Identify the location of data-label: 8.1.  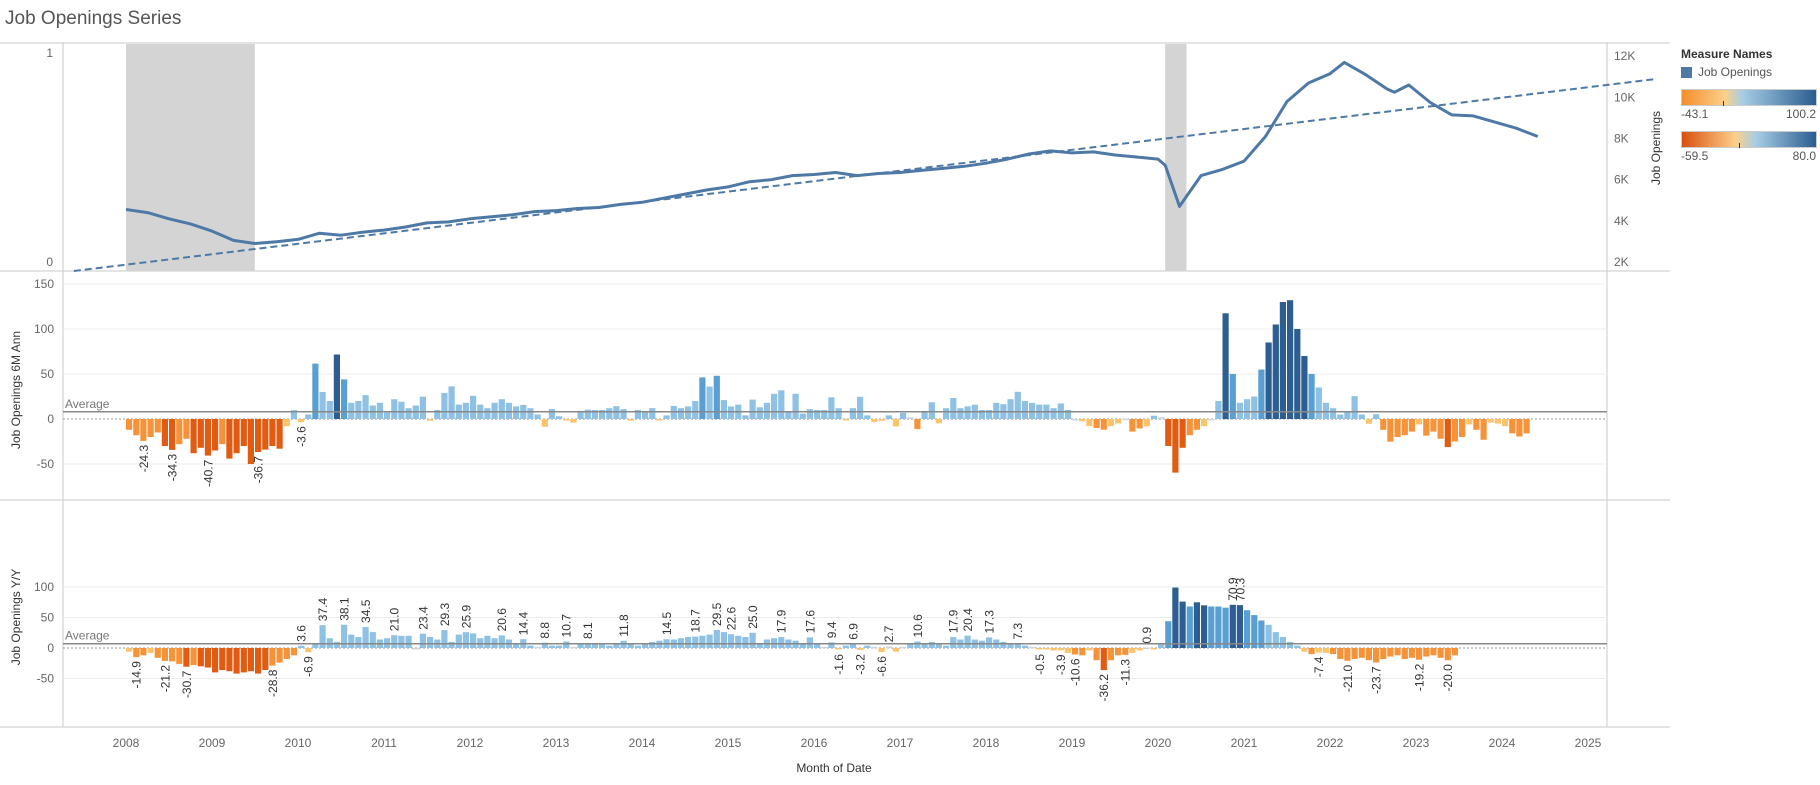
(588, 630).